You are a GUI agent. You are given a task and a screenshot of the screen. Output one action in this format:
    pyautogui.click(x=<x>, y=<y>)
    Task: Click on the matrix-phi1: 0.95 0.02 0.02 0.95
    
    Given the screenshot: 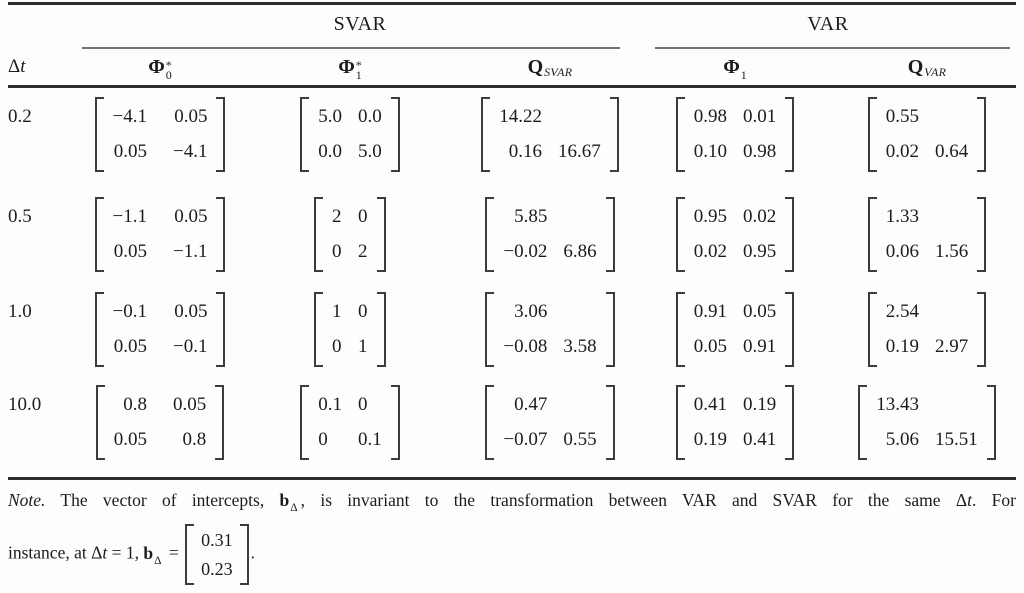 What is the action you would take?
    pyautogui.click(x=735, y=234)
    